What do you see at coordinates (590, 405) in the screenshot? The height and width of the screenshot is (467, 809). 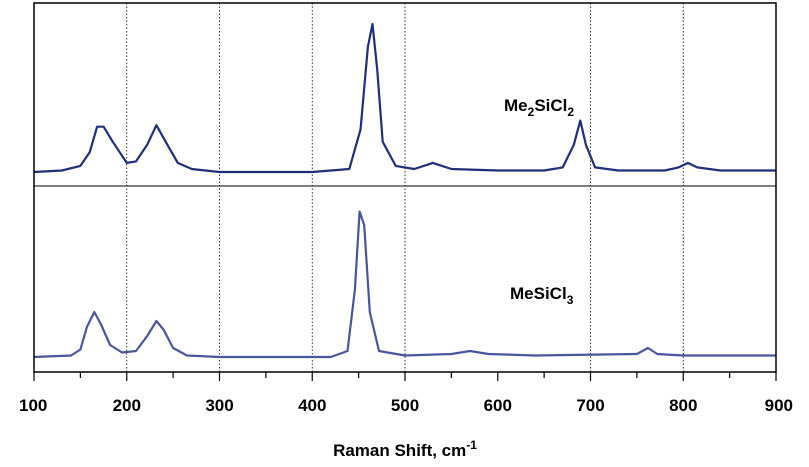 I see `x-tick-label-700: 700` at bounding box center [590, 405].